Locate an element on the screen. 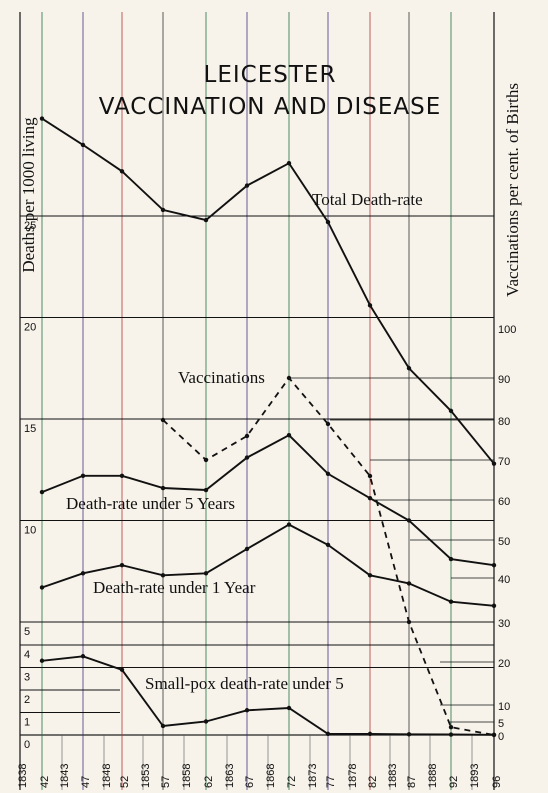 The height and width of the screenshot is (793, 548). x-tick-label: 1863 is located at coordinates (230, 776).